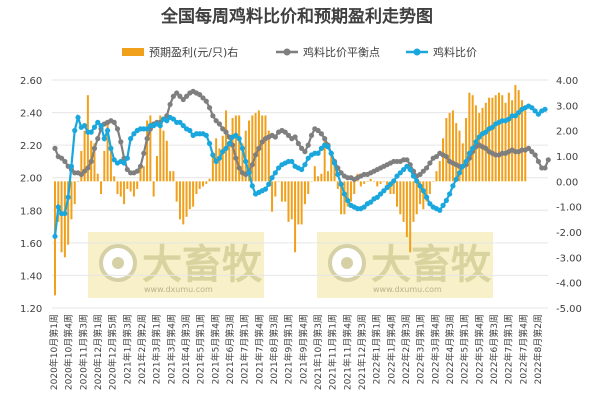 This screenshot has width=595, height=412. I want to click on right-tick-label: -1.00, so click(569, 208).